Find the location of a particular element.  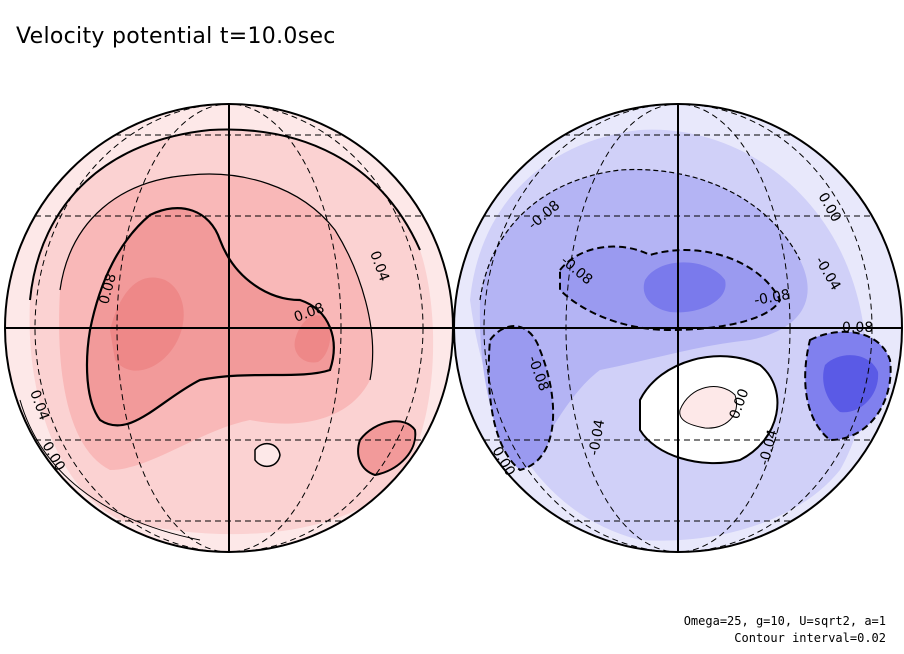

right-region-positive is located at coordinates (708, 407).